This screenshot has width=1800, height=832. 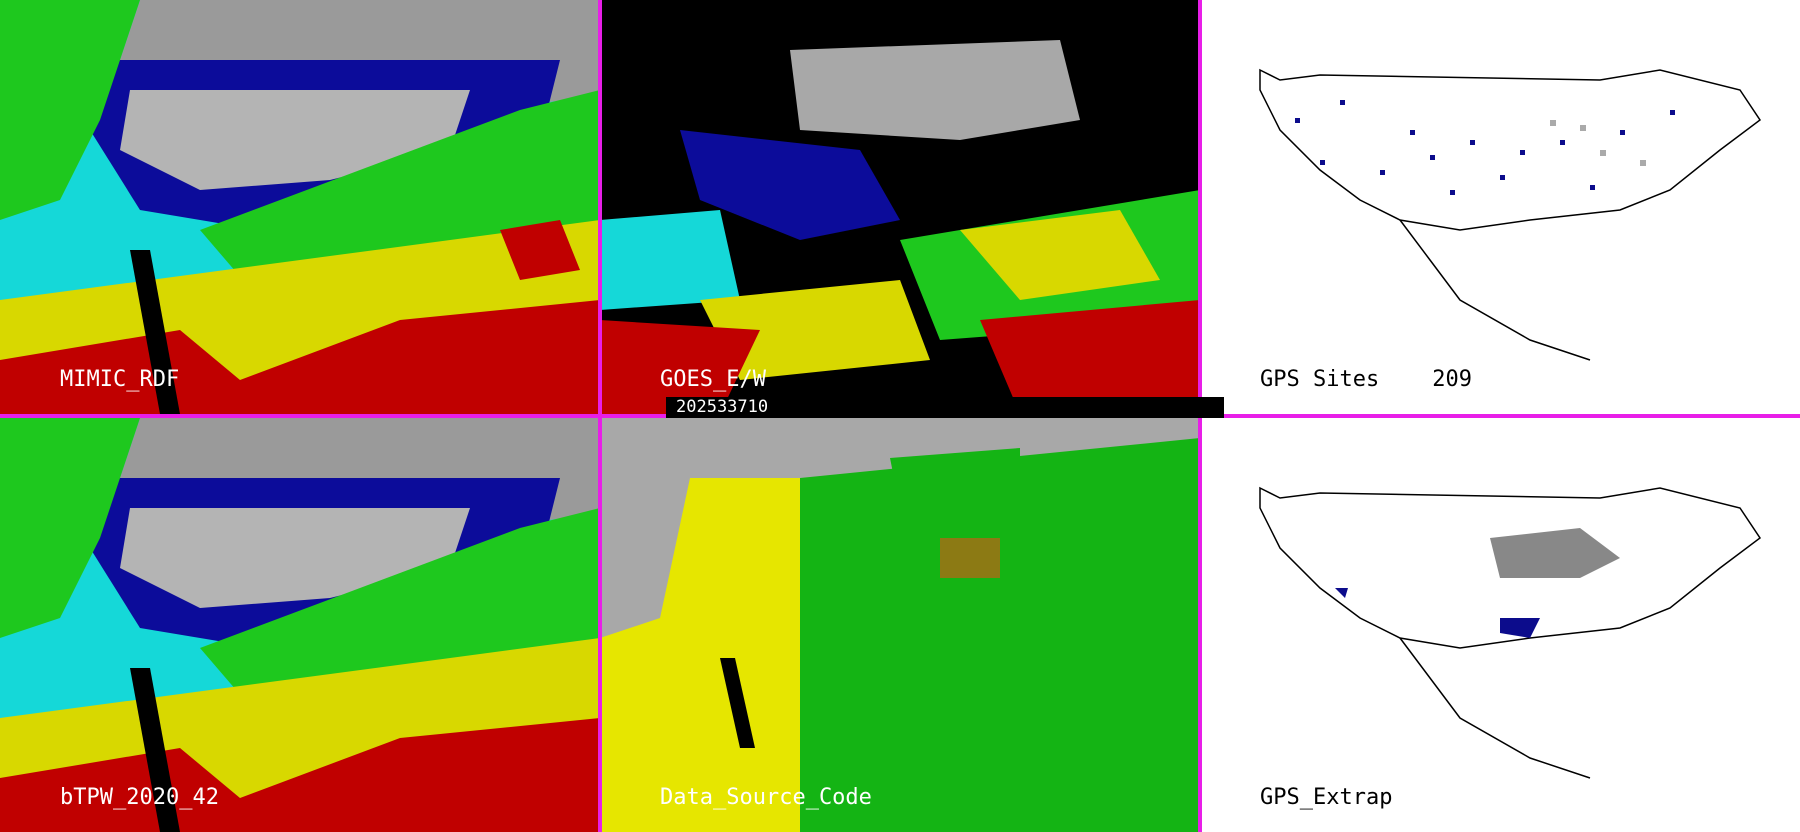 What do you see at coordinates (713, 379) in the screenshot?
I see `panel-label: GOES_E/W` at bounding box center [713, 379].